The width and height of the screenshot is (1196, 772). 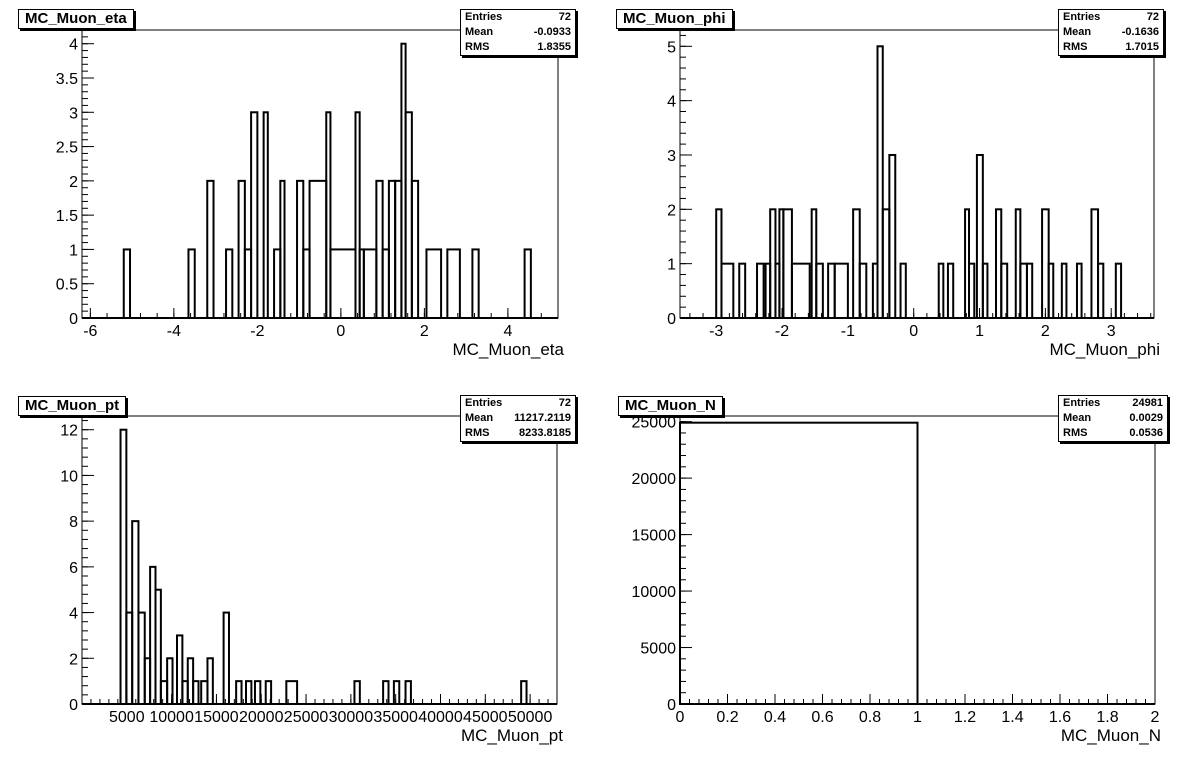 What do you see at coordinates (671, 47) in the screenshot?
I see `y-tick-label: 5` at bounding box center [671, 47].